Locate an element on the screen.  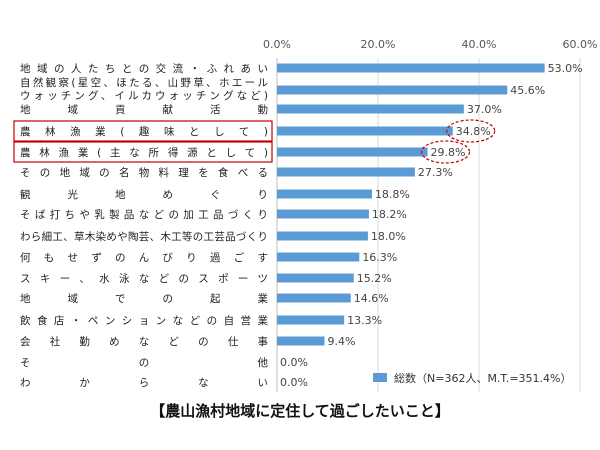
legend: 総数（N=362人、M.T.=351.4%） is located at coordinates (472, 378).